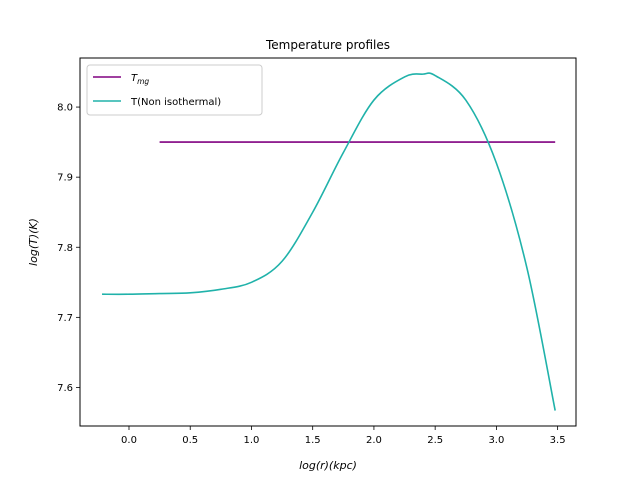 This screenshot has width=640, height=484. I want to click on y-tick-label: 8.0, so click(65, 108).